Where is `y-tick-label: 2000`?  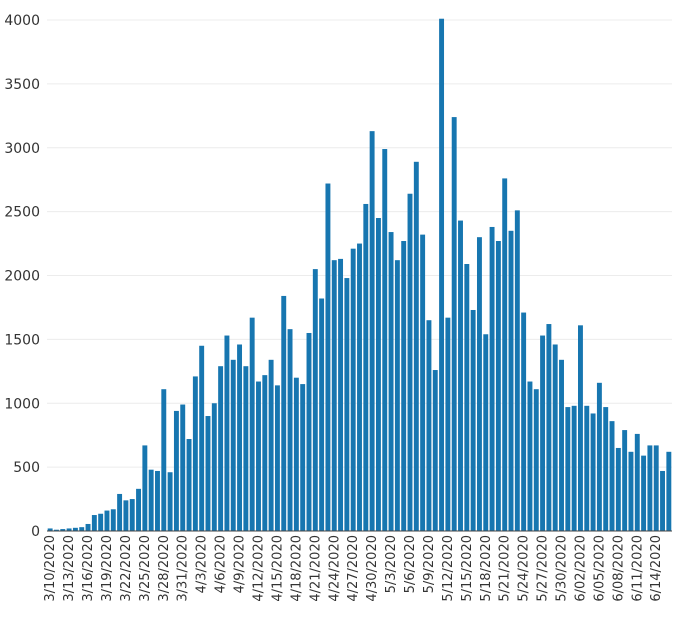
y-tick-label: 2000 is located at coordinates (22, 277).